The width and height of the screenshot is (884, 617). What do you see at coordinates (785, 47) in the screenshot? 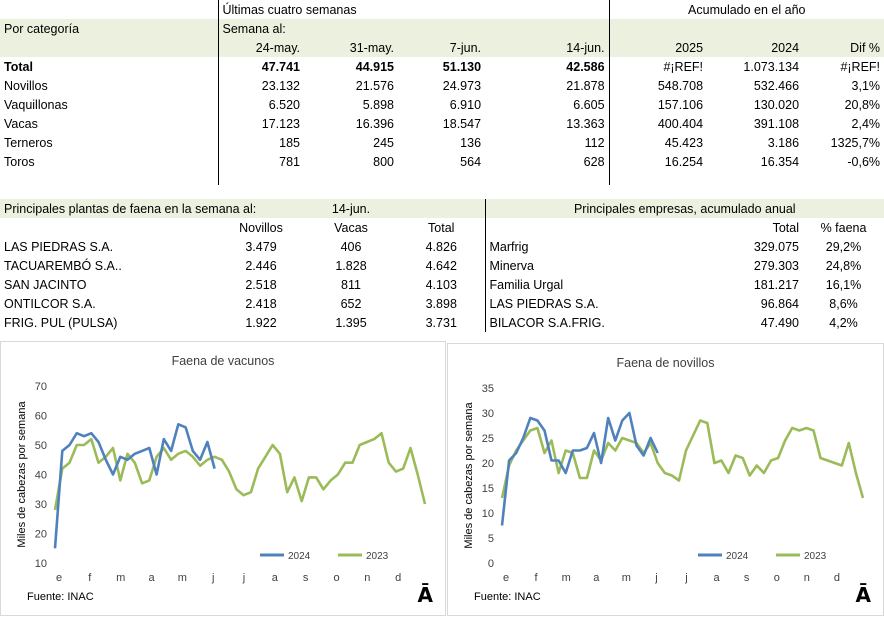
I see `acum-col: 2024` at bounding box center [785, 47].